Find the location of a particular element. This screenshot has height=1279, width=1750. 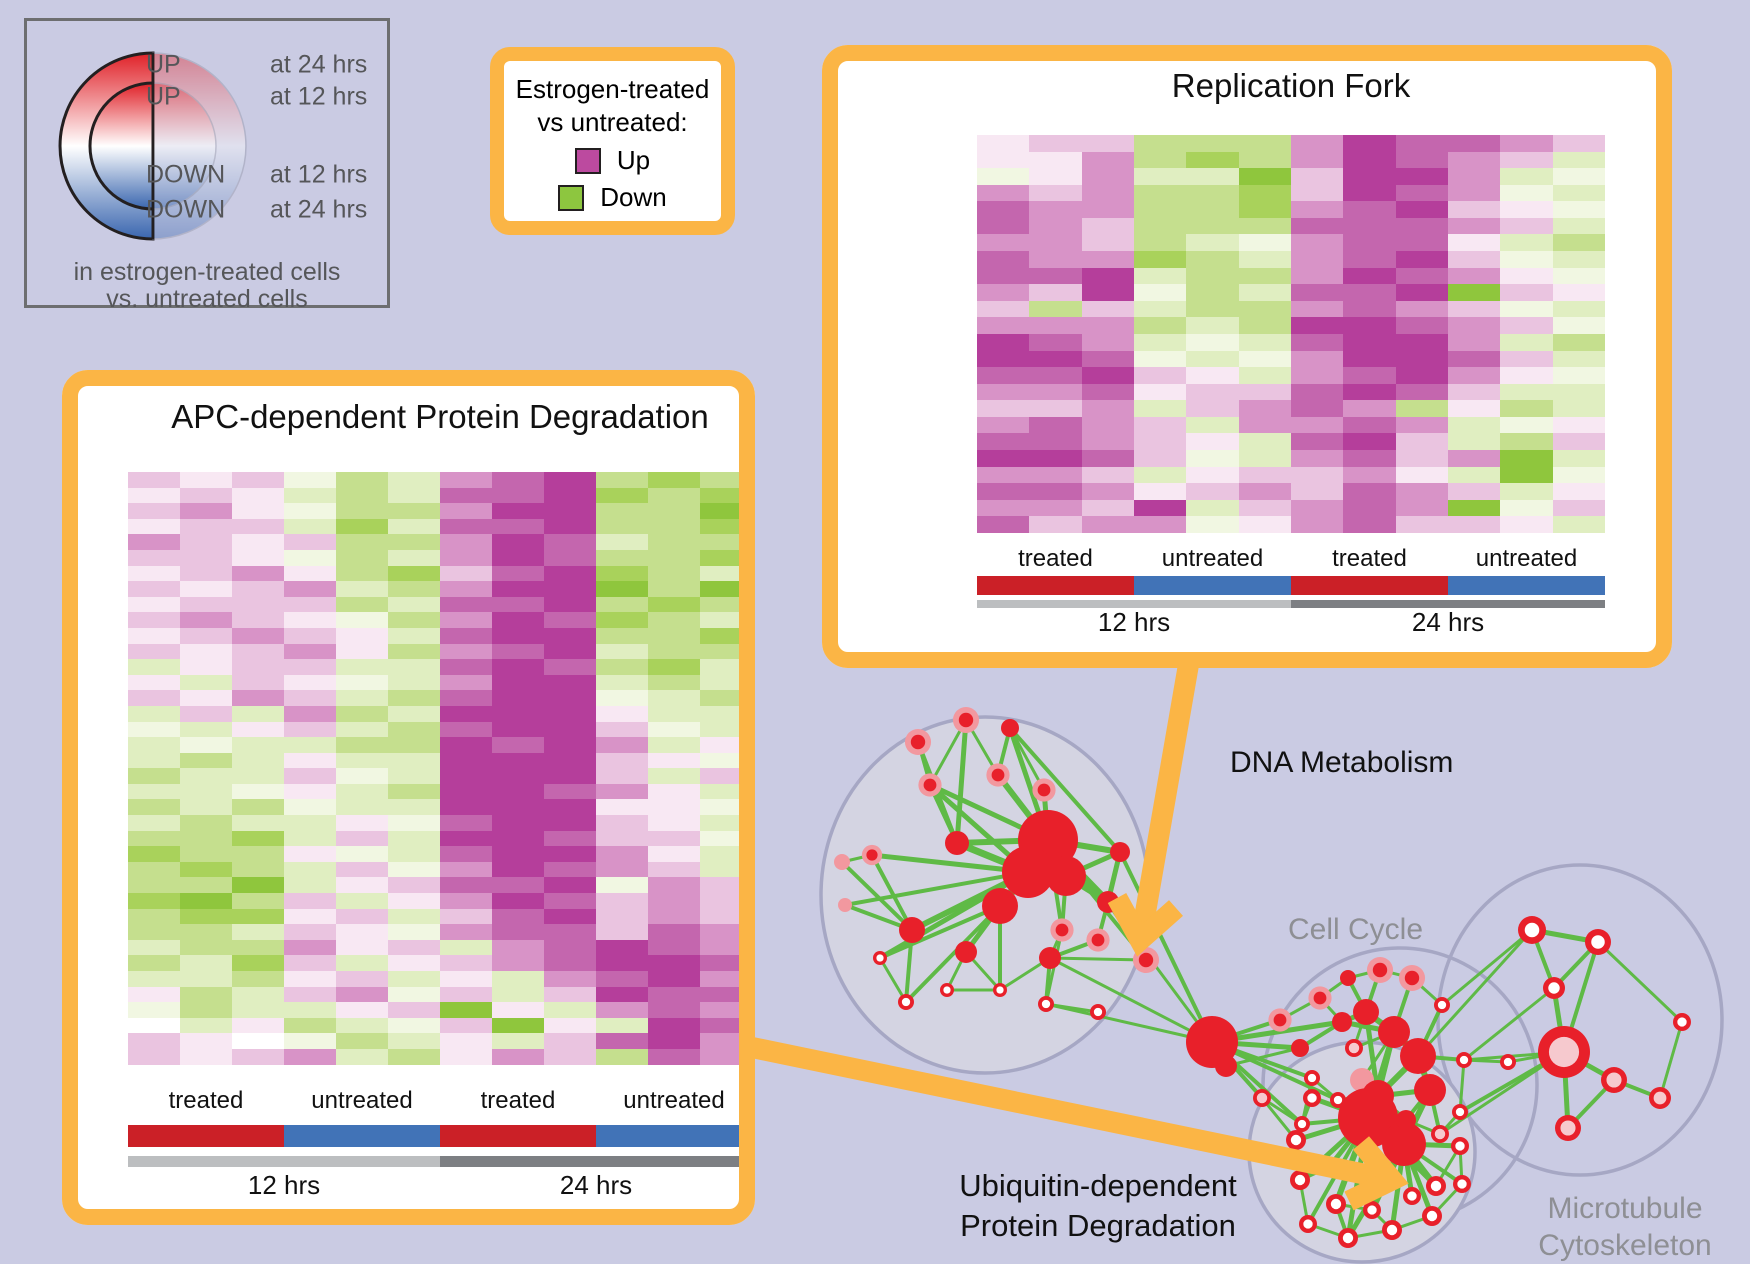

cluster-label-cell-cycle: Cell Cycle is located at coordinates (1356, 929).